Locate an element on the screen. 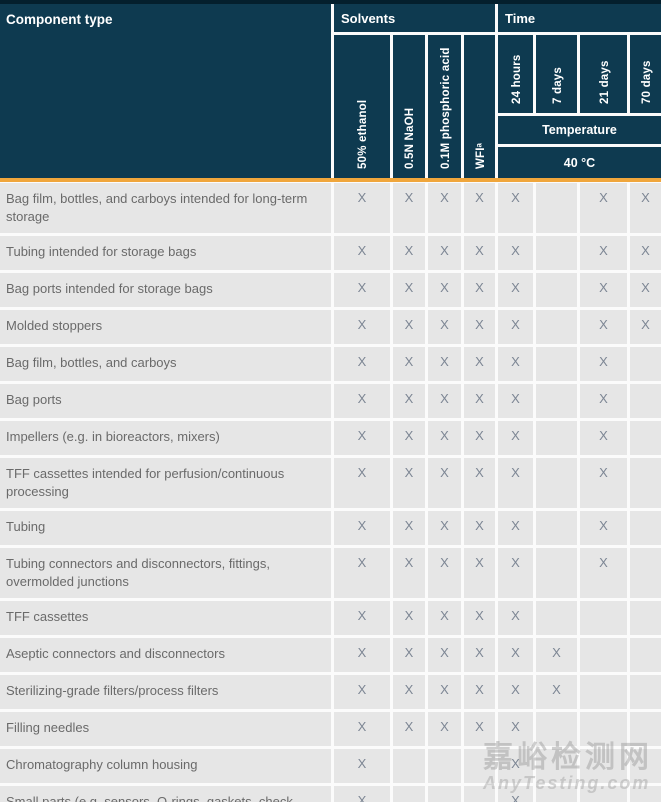  header-top-border is located at coordinates (330, 2).